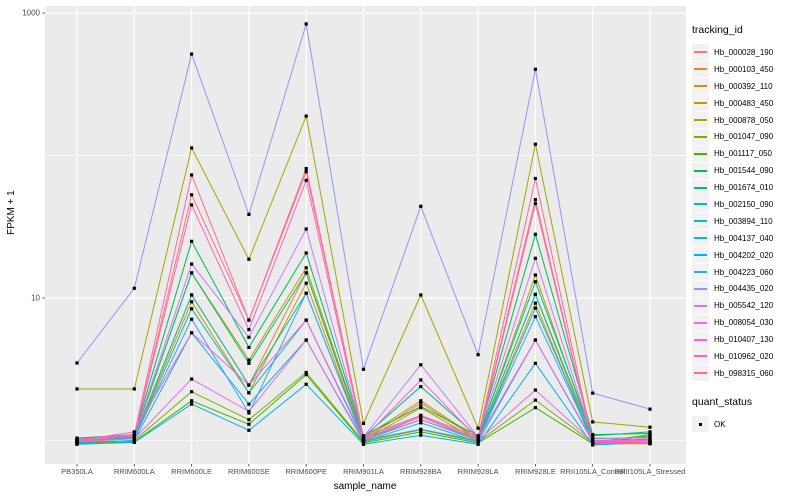 The image size is (800, 500). Describe the element at coordinates (744, 204) in the screenshot. I see `legend-item-label: Hb_002150_090` at that location.